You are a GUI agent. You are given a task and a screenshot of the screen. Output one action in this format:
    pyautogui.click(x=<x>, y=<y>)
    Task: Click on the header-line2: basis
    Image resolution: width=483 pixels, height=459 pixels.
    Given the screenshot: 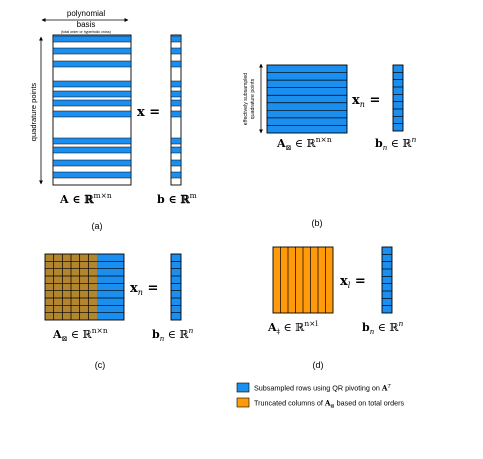 What is the action you would take?
    pyautogui.click(x=86, y=24)
    